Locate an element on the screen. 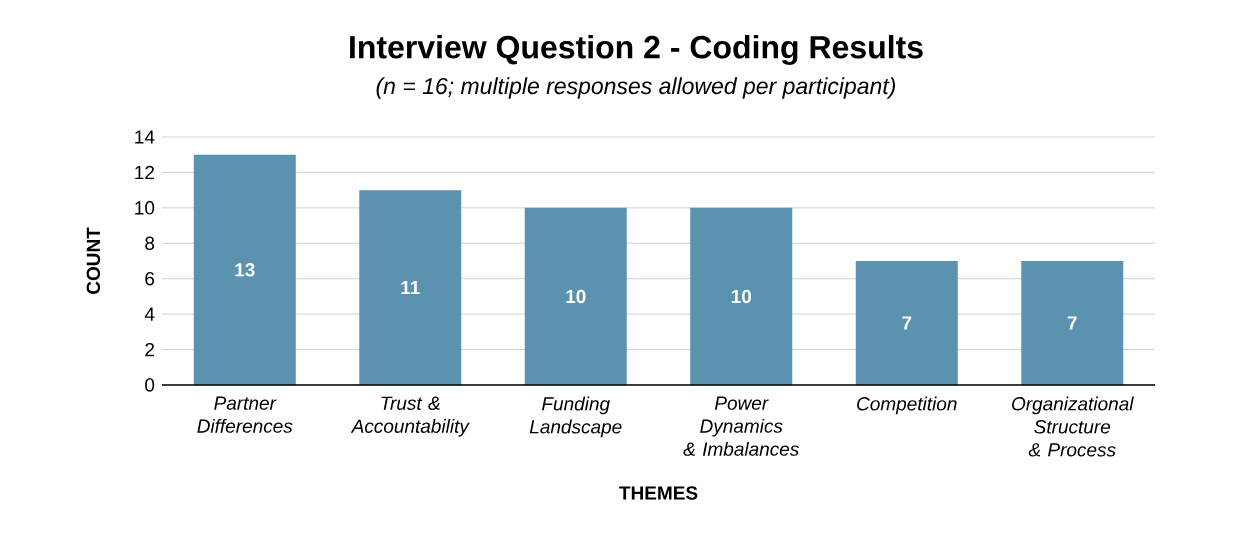 Image resolution: width=1249 pixels, height=552 pixels. y-tick-label: 14 is located at coordinates (145, 137).